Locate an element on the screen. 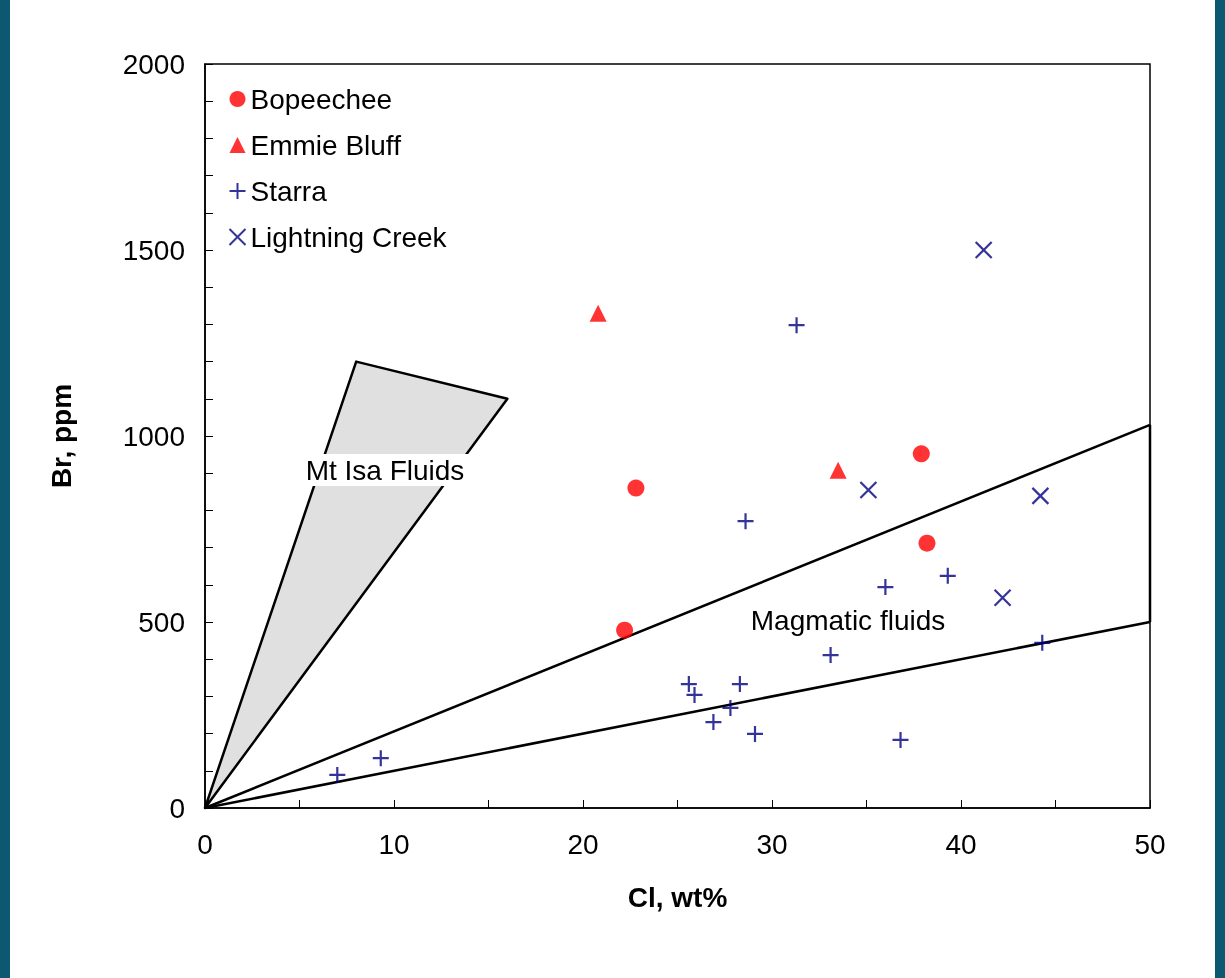 This screenshot has height=978, width=1225. annotation: Magmatic fluids is located at coordinates (848, 620).